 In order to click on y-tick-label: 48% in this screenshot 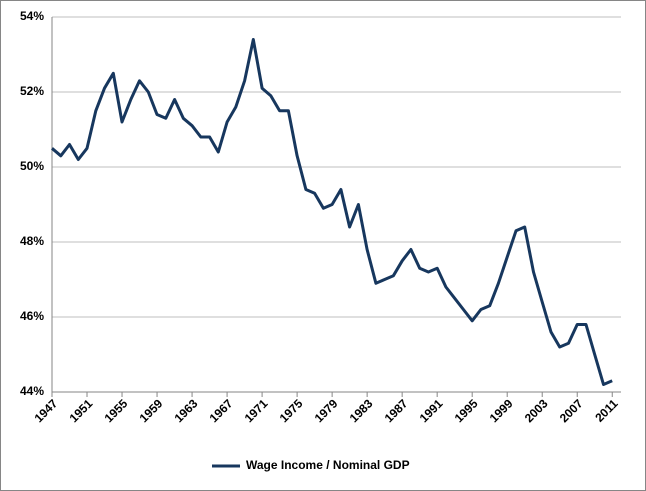, I will do `click(32, 241)`.